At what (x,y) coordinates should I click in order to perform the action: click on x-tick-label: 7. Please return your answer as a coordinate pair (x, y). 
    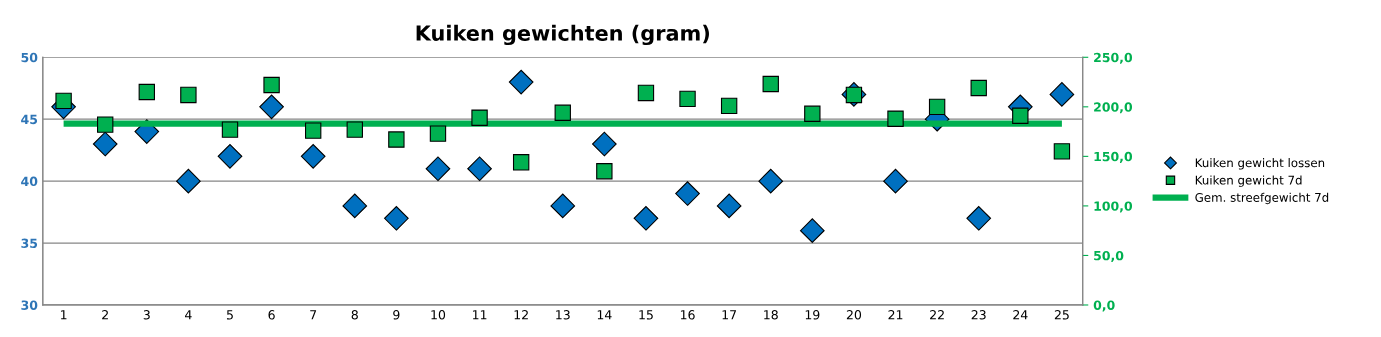
    Looking at the image, I should click on (313, 315).